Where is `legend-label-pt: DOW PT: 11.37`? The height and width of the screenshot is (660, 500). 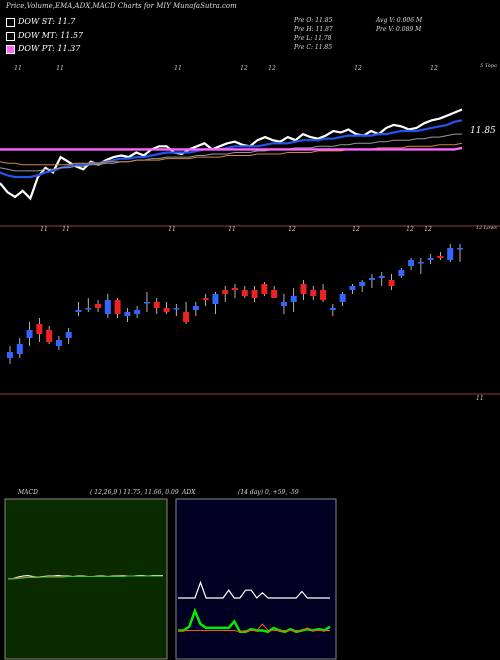
legend-label-pt: DOW PT: 11.37 is located at coordinates (49, 48).